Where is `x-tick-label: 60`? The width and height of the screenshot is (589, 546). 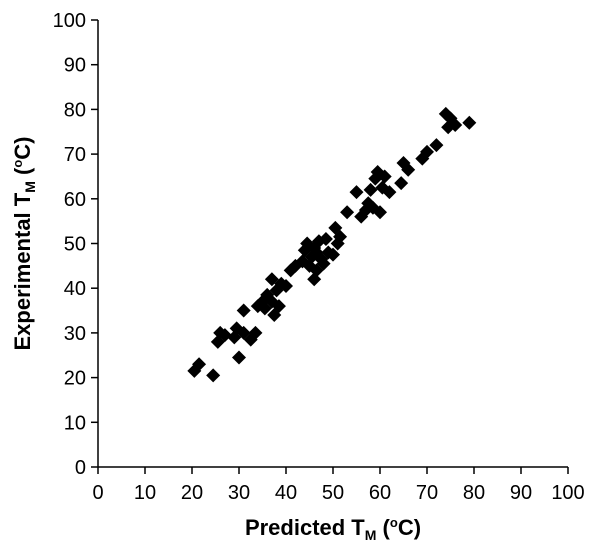 x-tick-label: 60 is located at coordinates (380, 493).